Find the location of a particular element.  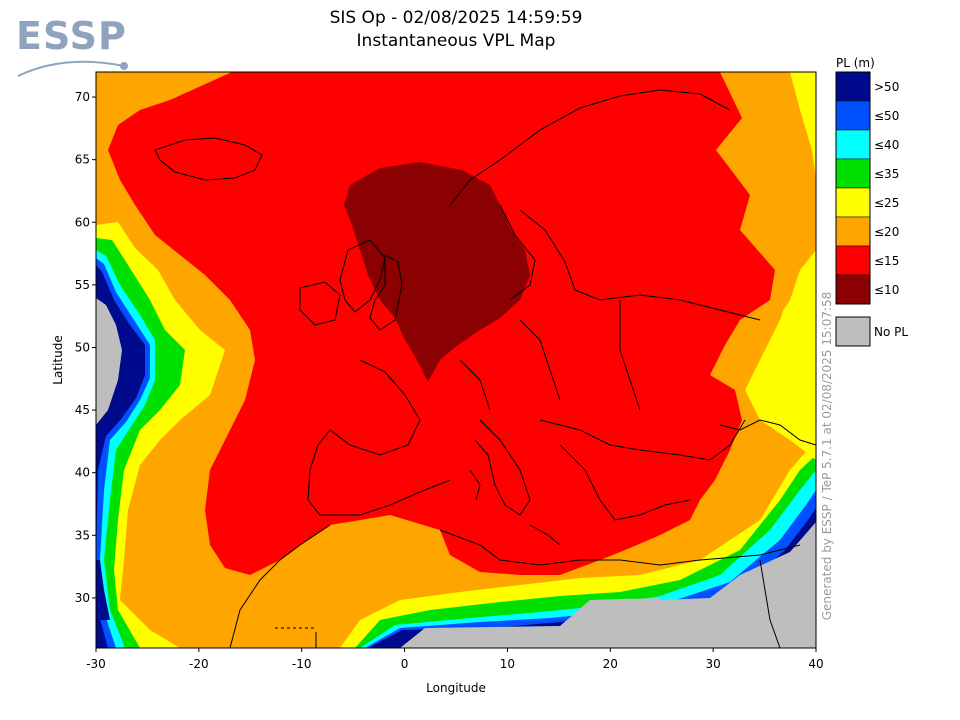

y-tick-label: 65 is located at coordinates (82, 160).